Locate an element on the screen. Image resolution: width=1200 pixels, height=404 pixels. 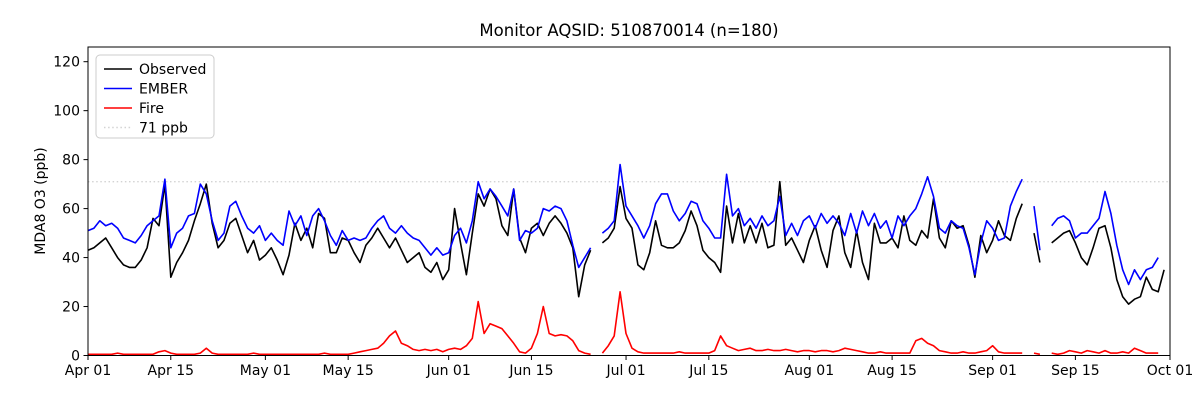
x-tick-label: Jul 15 is located at coordinates (708, 371).